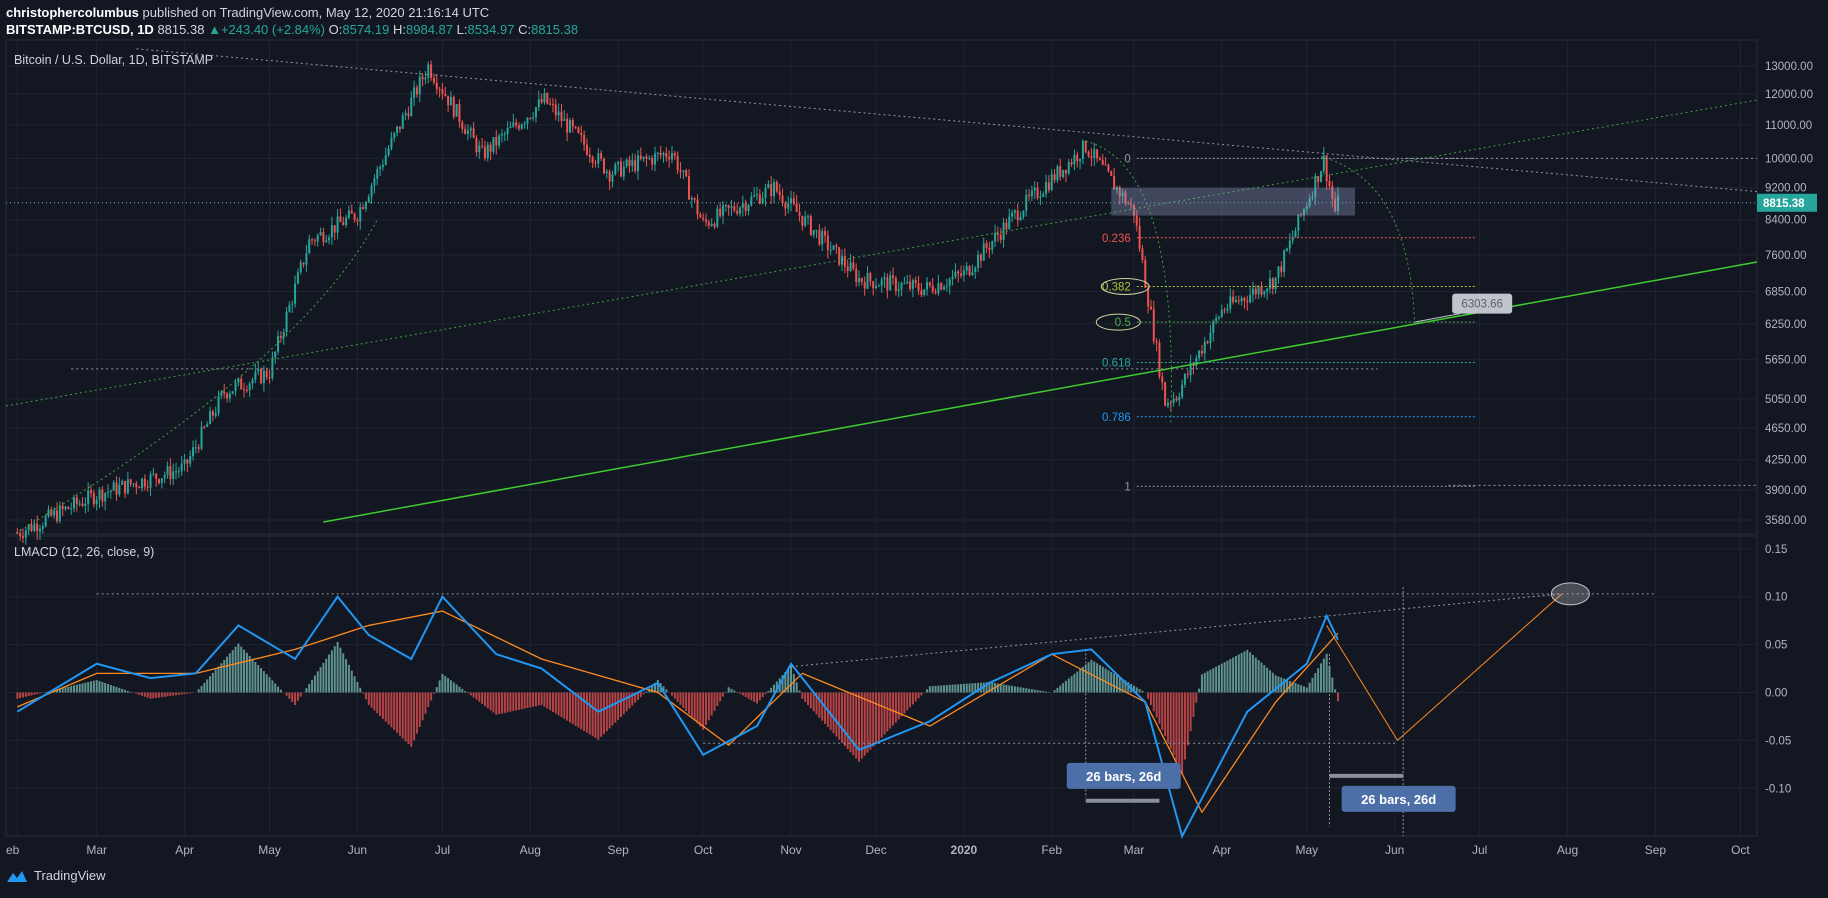  Describe the element at coordinates (1123, 323) in the screenshot. I see `fib-level-label: 0.5` at that location.